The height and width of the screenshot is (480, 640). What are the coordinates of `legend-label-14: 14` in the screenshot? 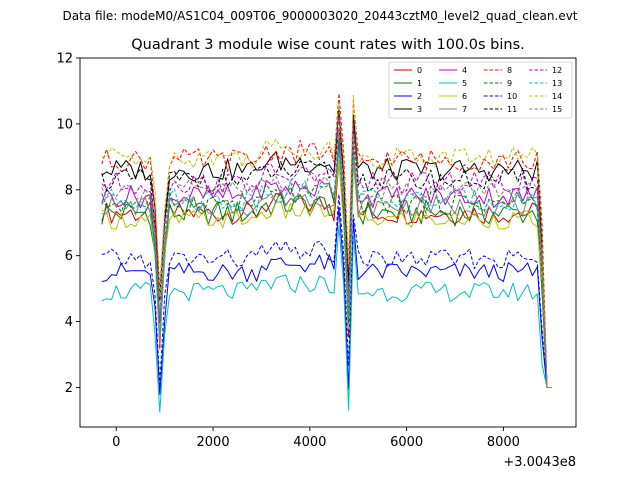 It's located at (557, 96).